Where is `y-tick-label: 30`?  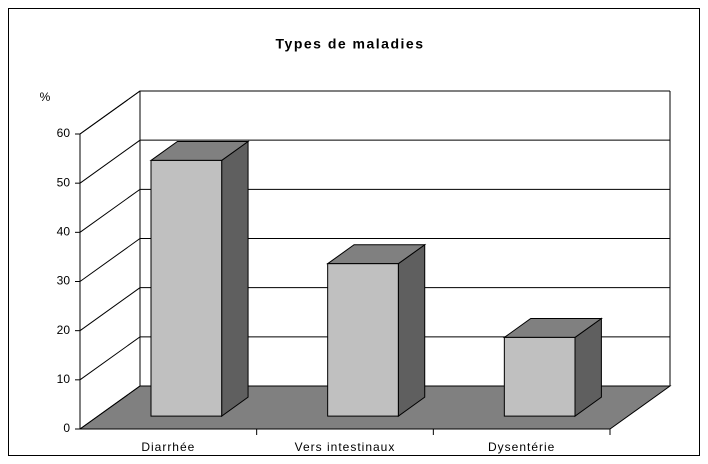 y-tick-label: 30 is located at coordinates (64, 281).